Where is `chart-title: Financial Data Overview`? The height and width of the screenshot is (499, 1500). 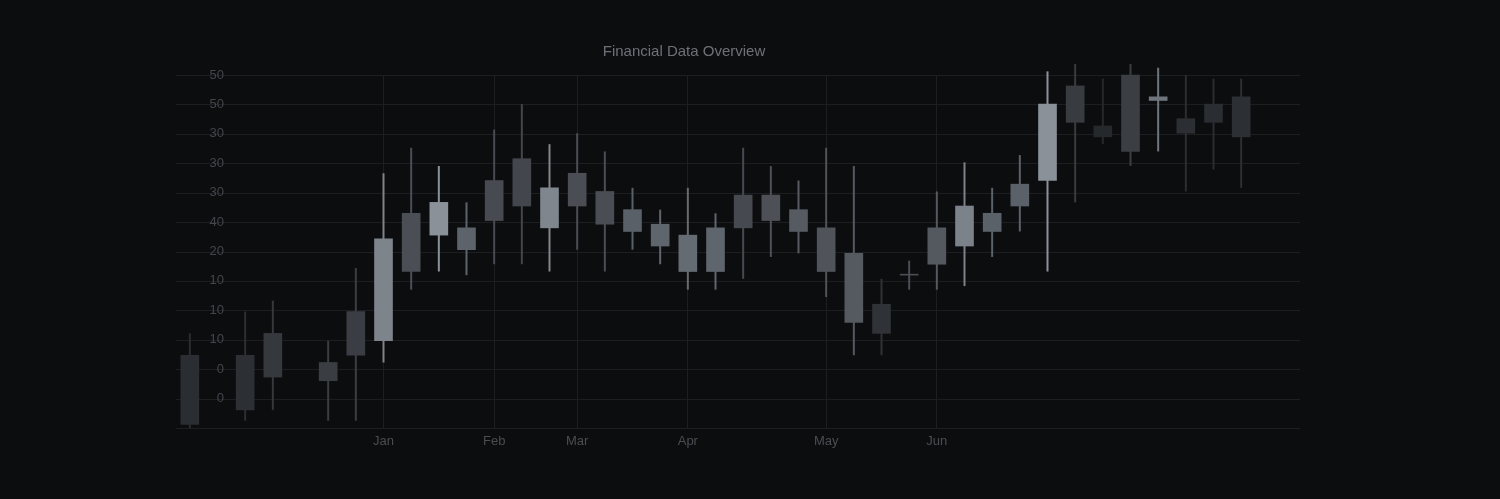
chart-title: Financial Data Overview is located at coordinates (684, 50).